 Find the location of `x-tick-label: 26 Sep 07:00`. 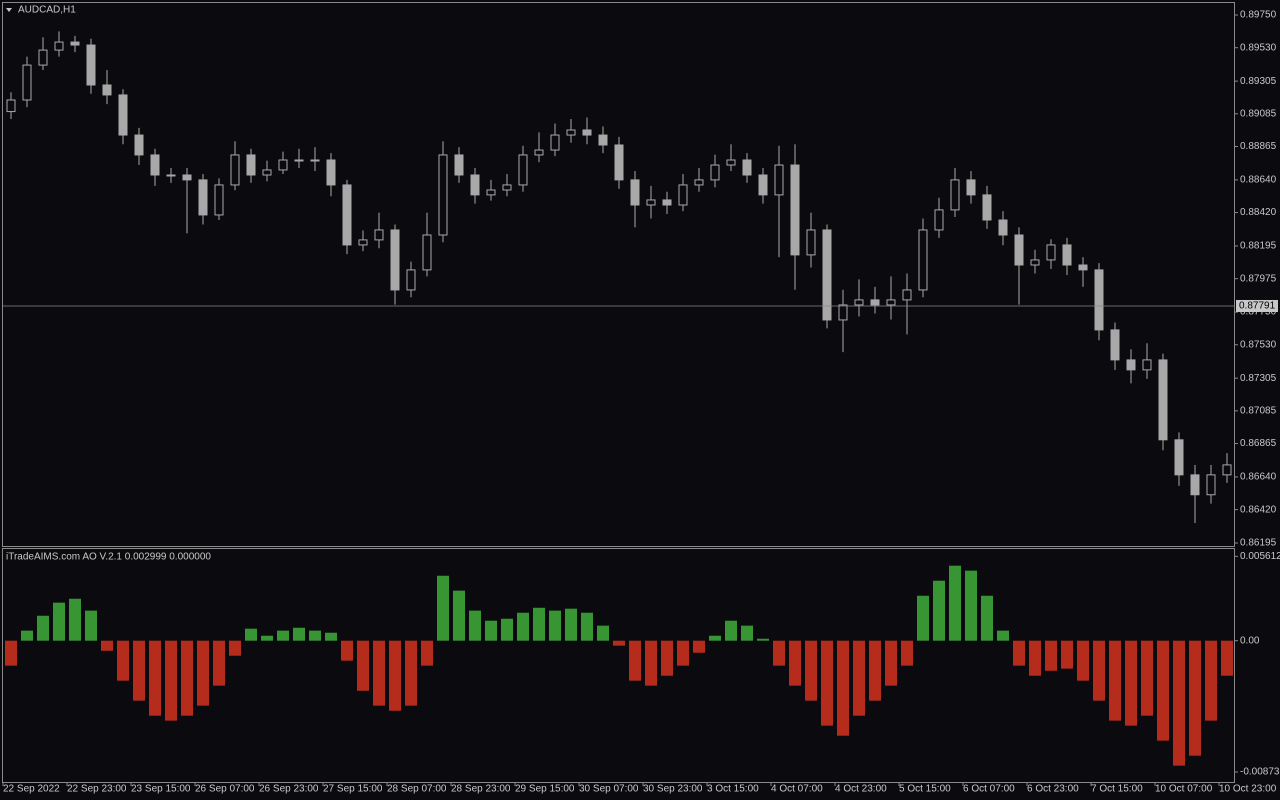

x-tick-label: 26 Sep 07:00 is located at coordinates (225, 789).